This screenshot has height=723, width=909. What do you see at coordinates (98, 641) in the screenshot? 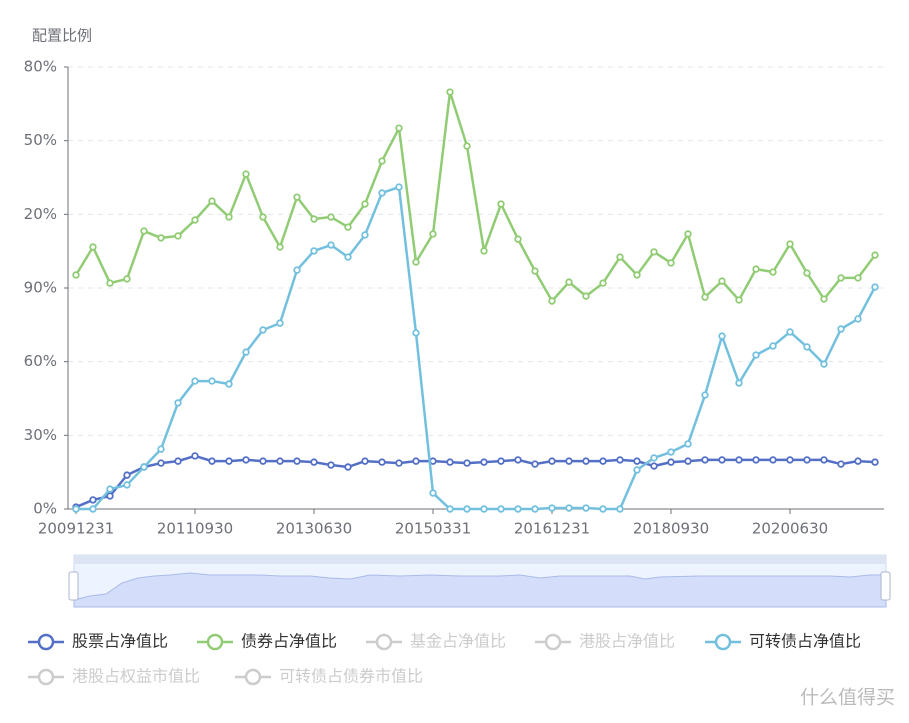
I see `legend-item: 股票占净值比` at bounding box center [98, 641].